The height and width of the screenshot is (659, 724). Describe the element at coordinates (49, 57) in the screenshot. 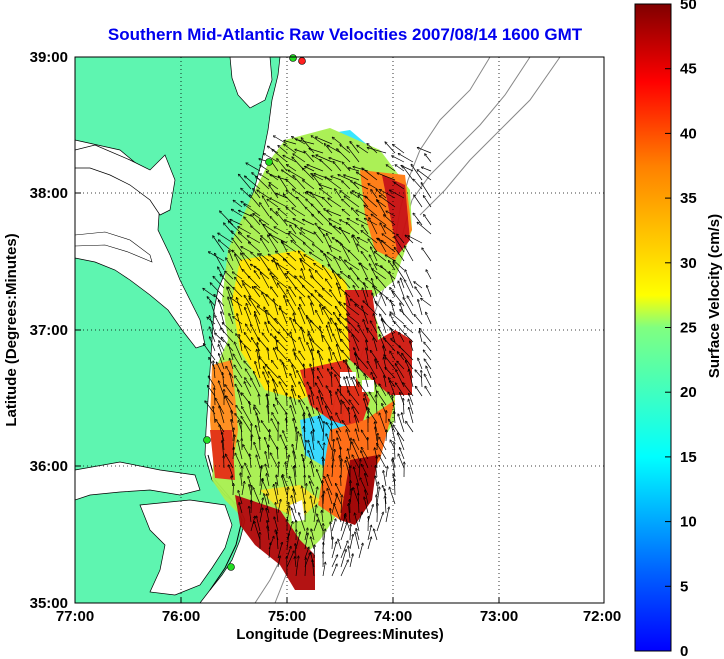

I see `y-tick-label: 39:00` at that location.